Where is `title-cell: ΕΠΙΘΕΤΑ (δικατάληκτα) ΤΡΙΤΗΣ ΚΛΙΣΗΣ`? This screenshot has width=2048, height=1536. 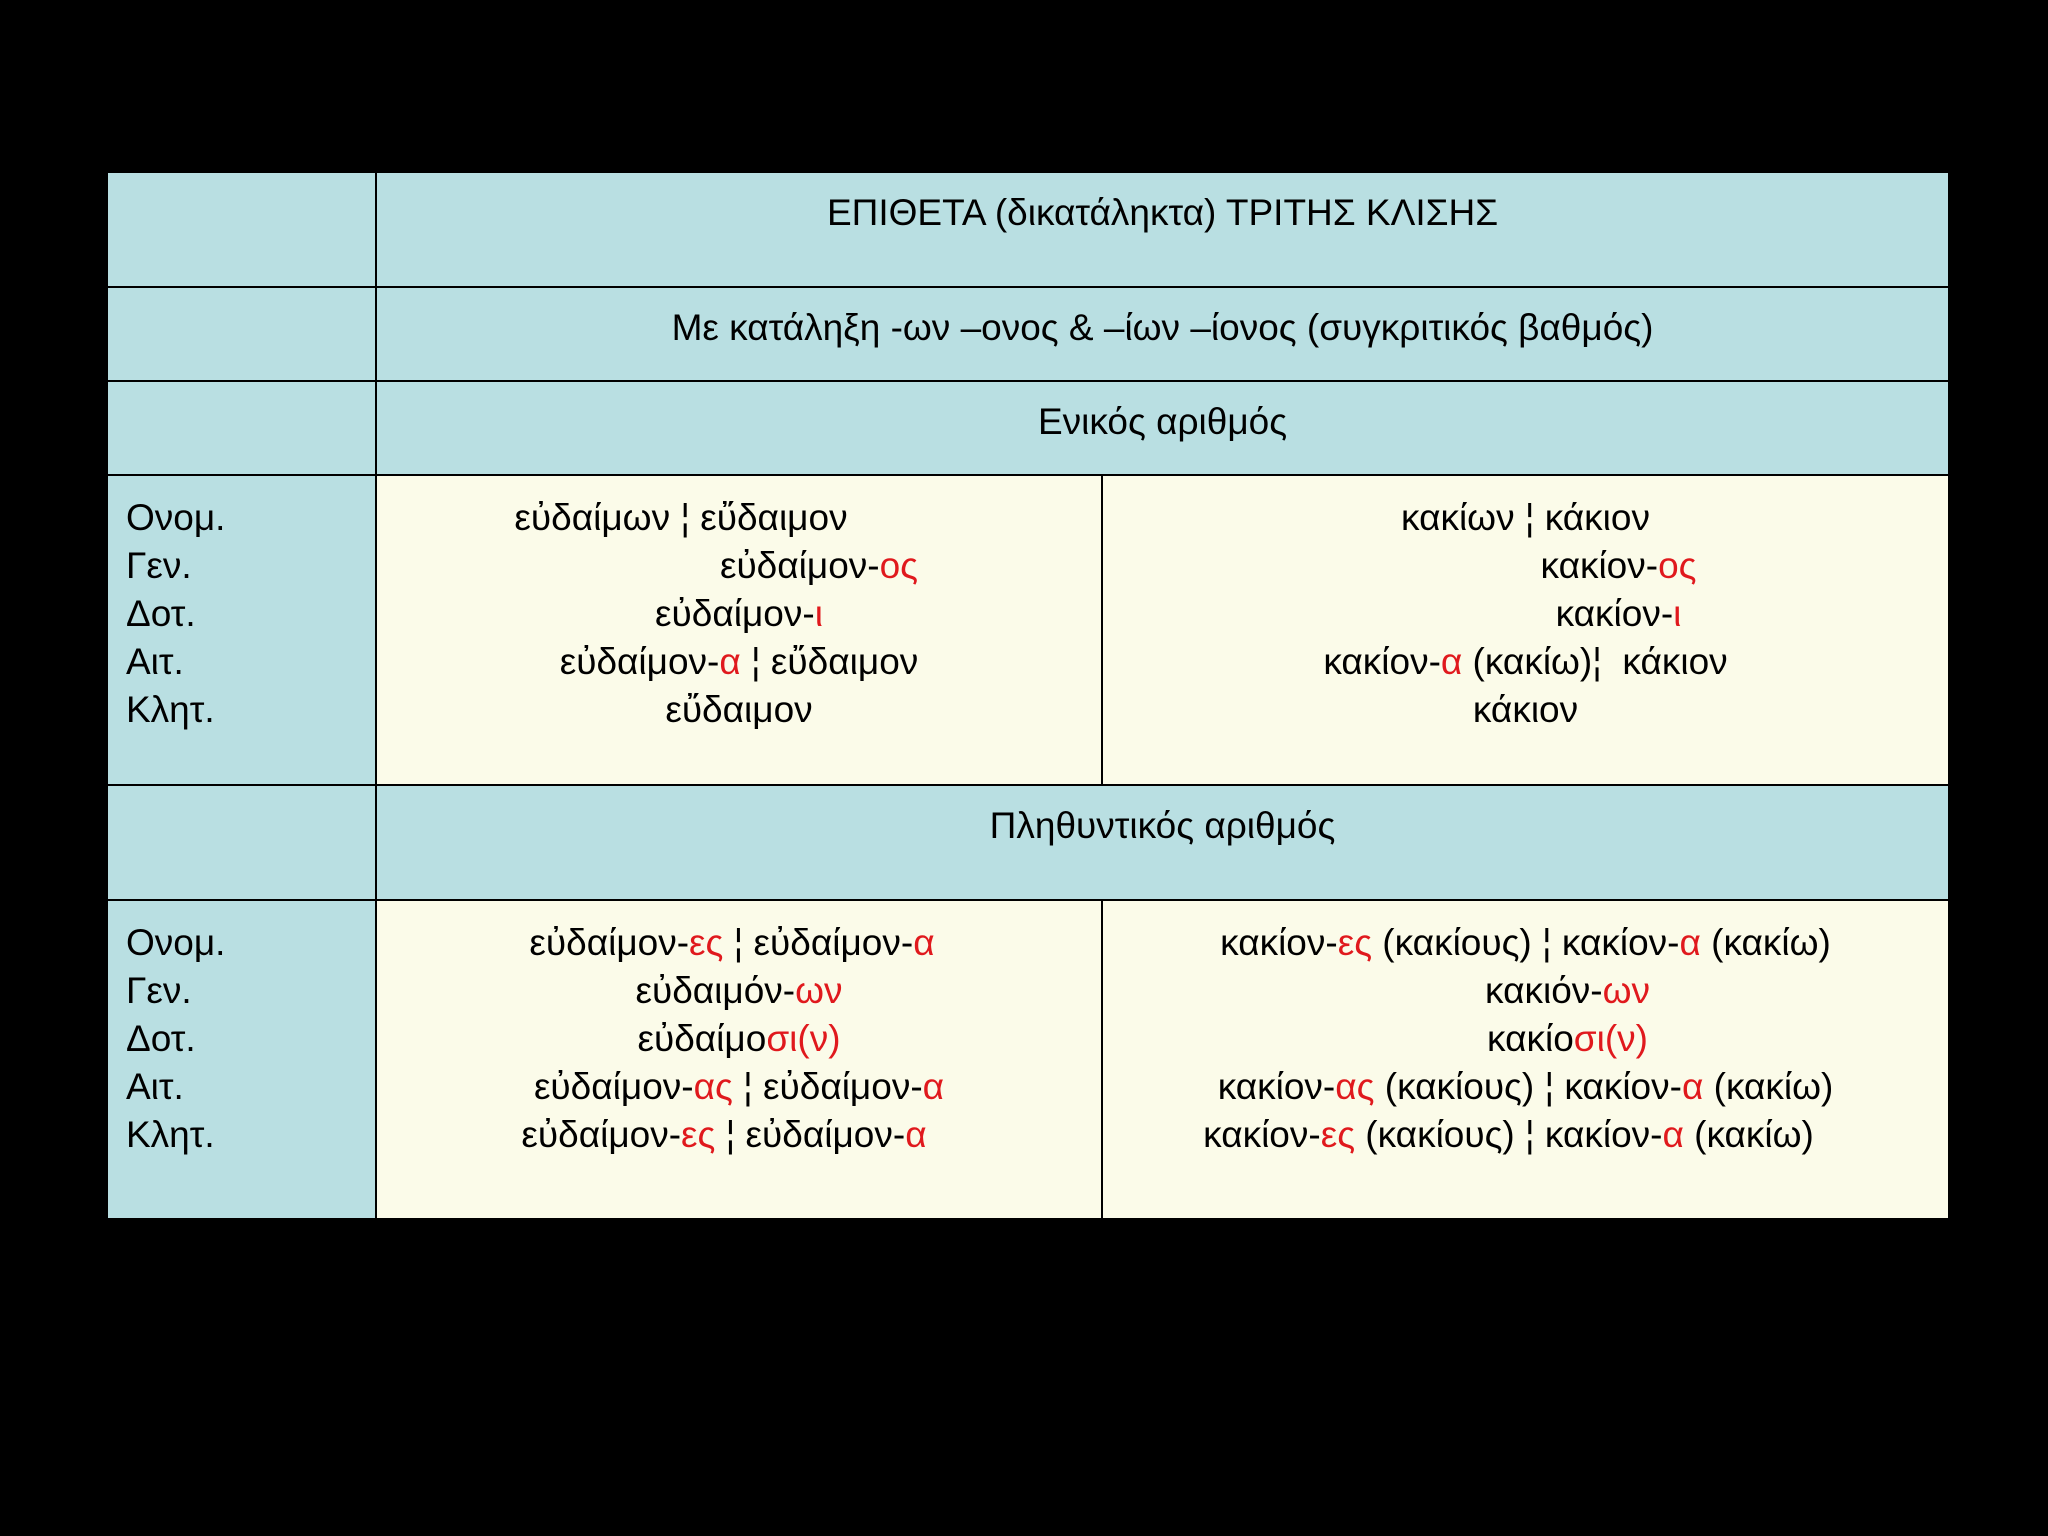 title-cell: ΕΠΙΘΕΤΑ (δικατάληκτα) ΤΡΙΤΗΣ ΚΛΙΣΗΣ is located at coordinates (1162, 229).